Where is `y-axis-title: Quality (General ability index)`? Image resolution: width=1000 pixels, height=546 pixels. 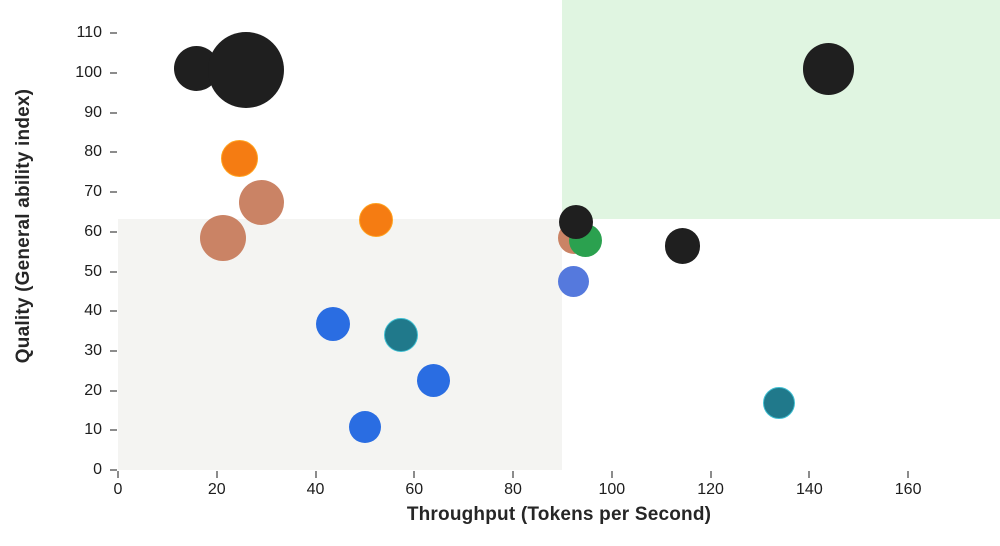
y-axis-title: Quality (General ability index) is located at coordinates (23, 226).